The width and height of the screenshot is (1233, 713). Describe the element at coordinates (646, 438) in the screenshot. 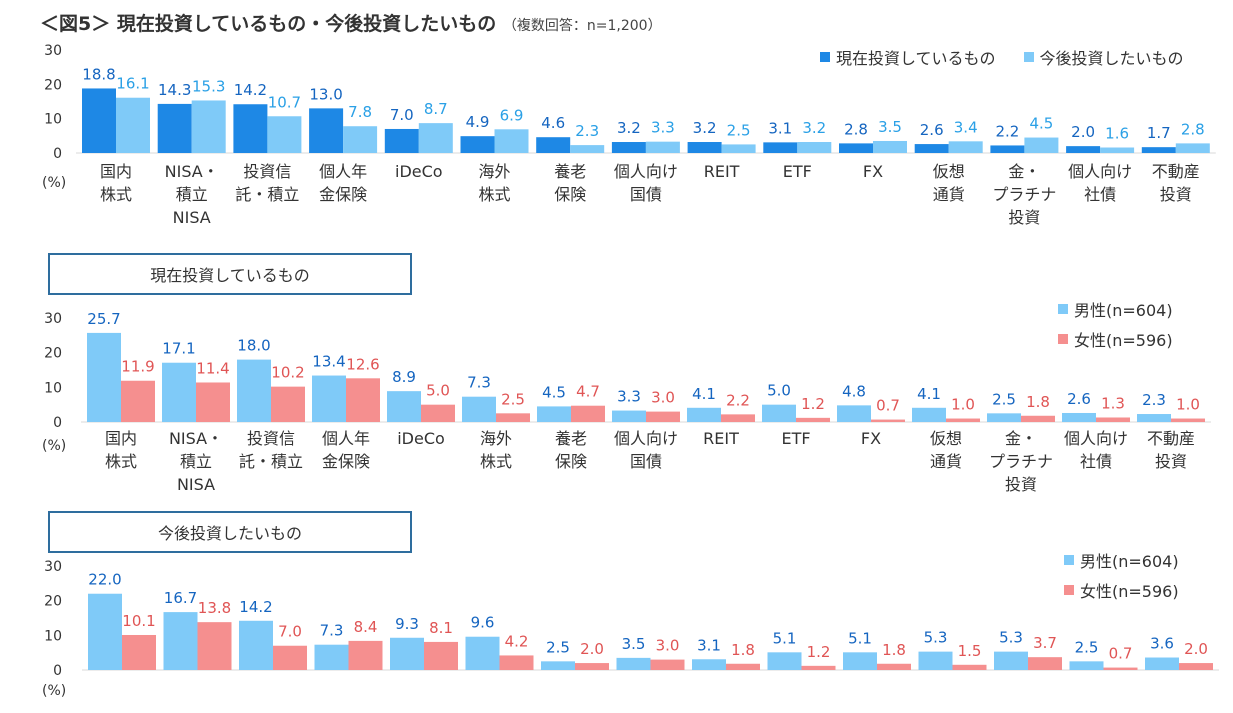

I see `x-category-label: 個人向け` at that location.